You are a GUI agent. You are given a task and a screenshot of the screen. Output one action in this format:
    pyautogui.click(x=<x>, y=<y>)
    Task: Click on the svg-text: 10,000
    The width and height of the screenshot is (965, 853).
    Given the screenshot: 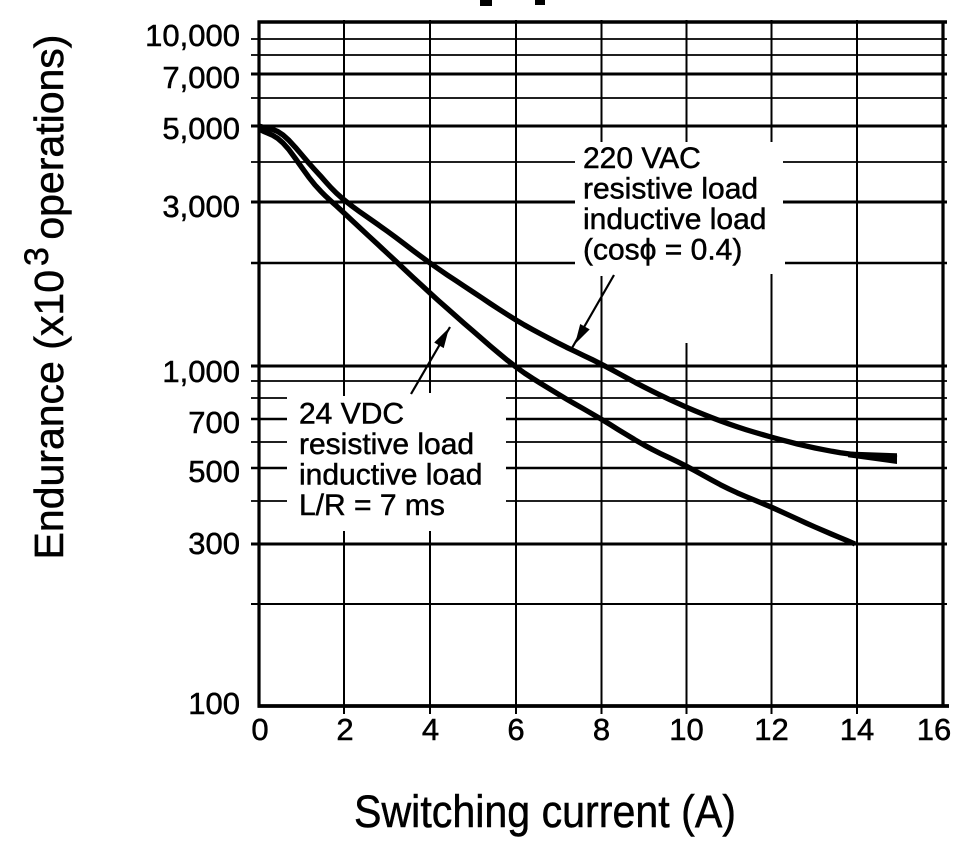 What is the action you would take?
    pyautogui.click(x=192, y=35)
    